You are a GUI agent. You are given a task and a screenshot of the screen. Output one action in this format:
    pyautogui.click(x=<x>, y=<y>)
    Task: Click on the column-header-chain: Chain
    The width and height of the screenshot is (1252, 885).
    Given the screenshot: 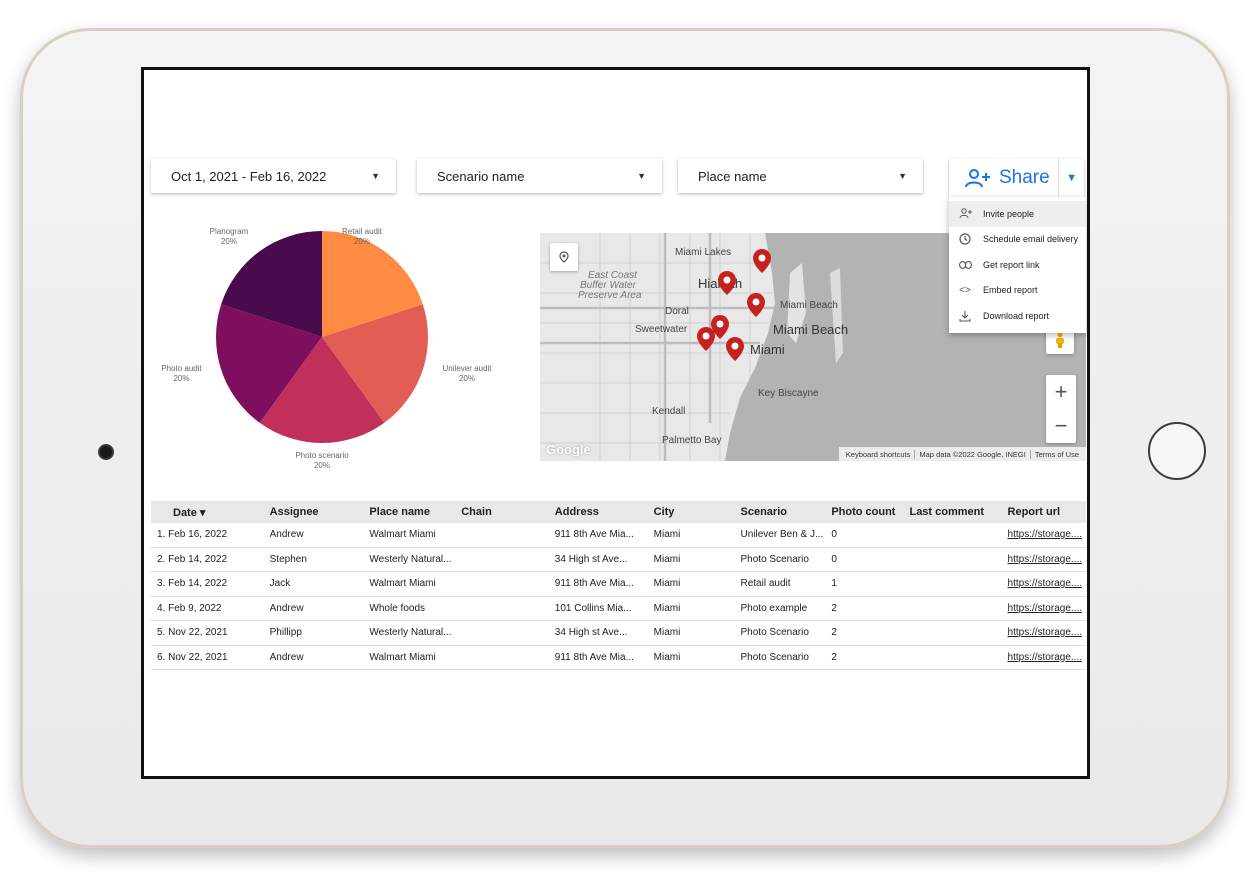 What is the action you would take?
    pyautogui.click(x=499, y=512)
    